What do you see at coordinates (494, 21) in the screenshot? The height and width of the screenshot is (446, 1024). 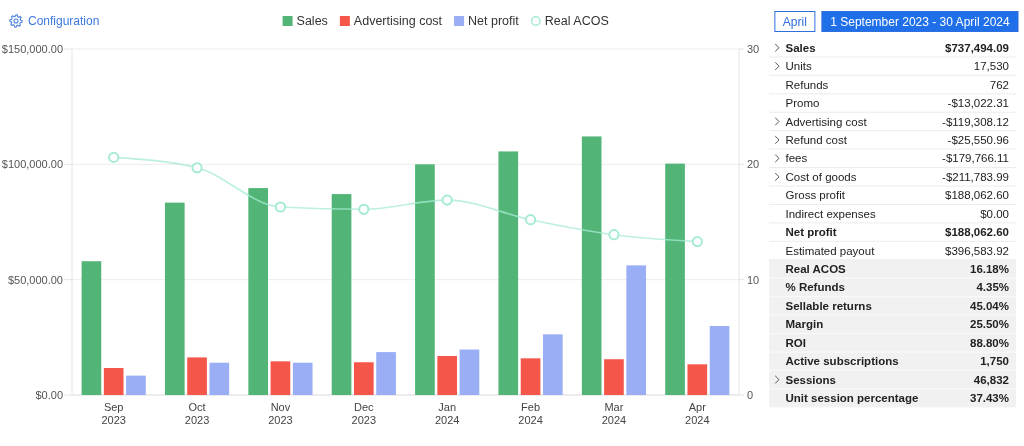 I see `legend-label: Net profit` at bounding box center [494, 21].